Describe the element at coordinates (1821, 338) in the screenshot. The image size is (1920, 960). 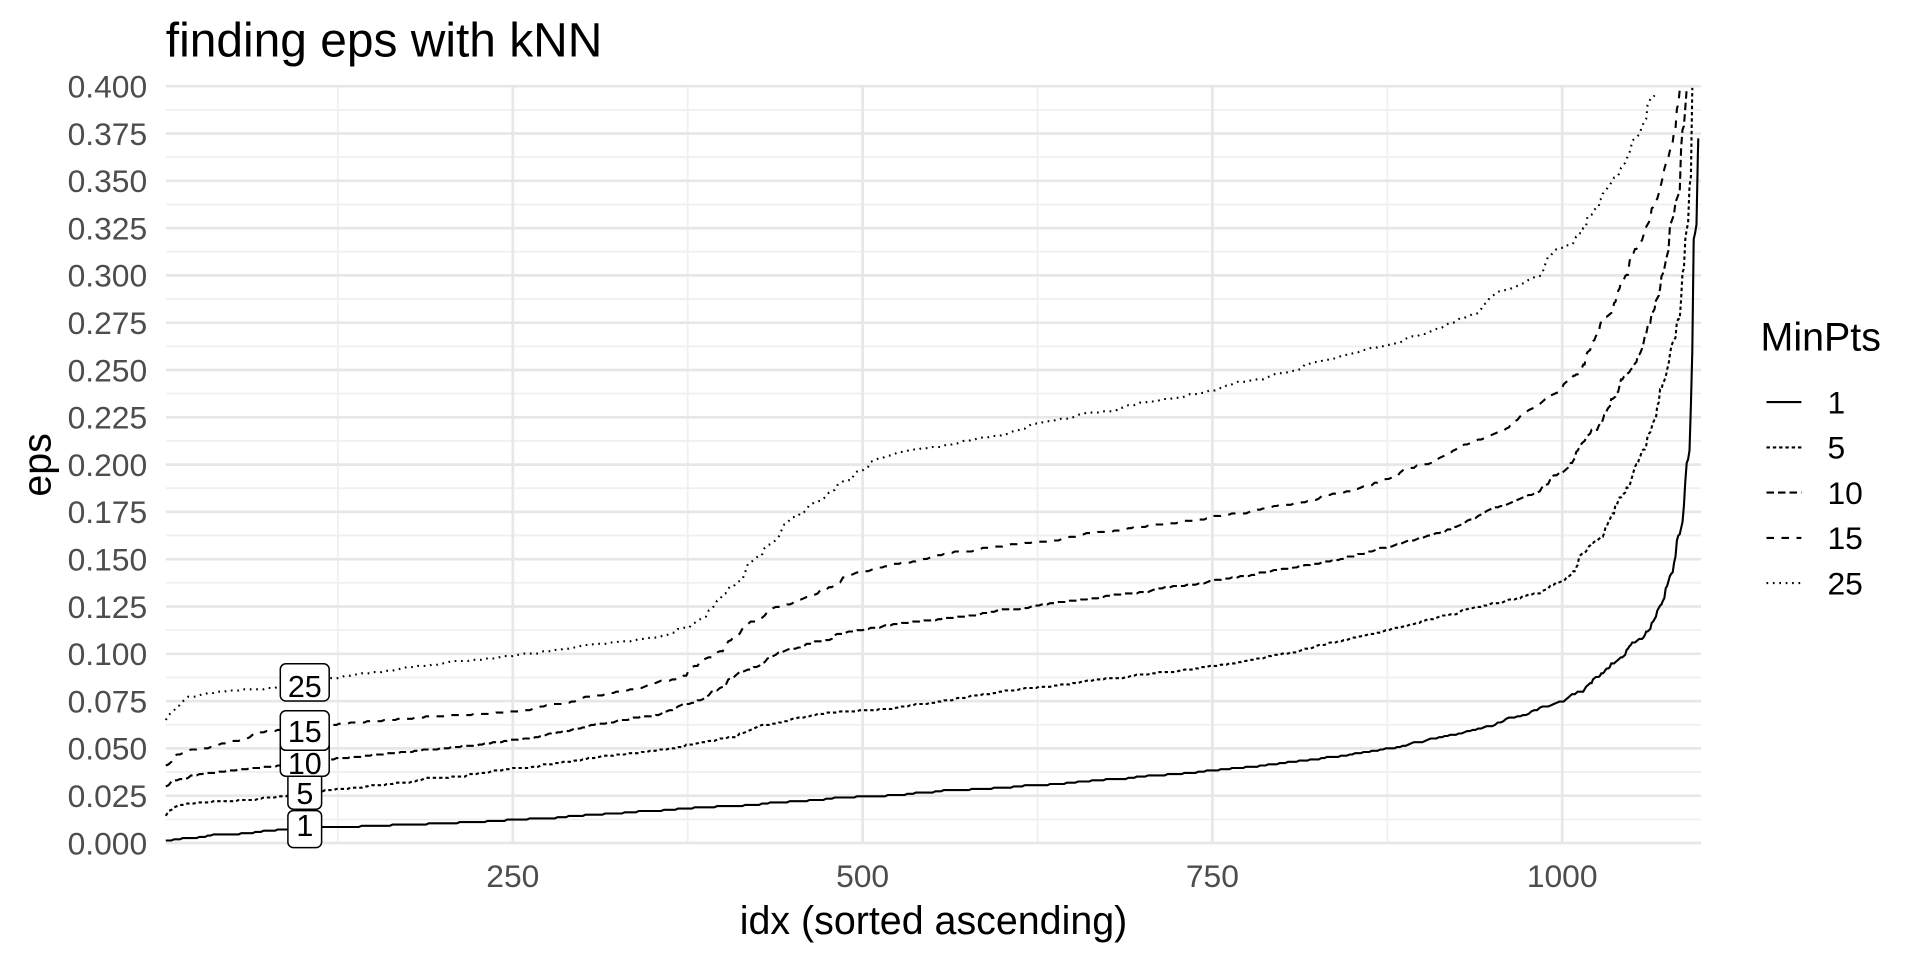
I see `svg-text: MinPts` at that location.